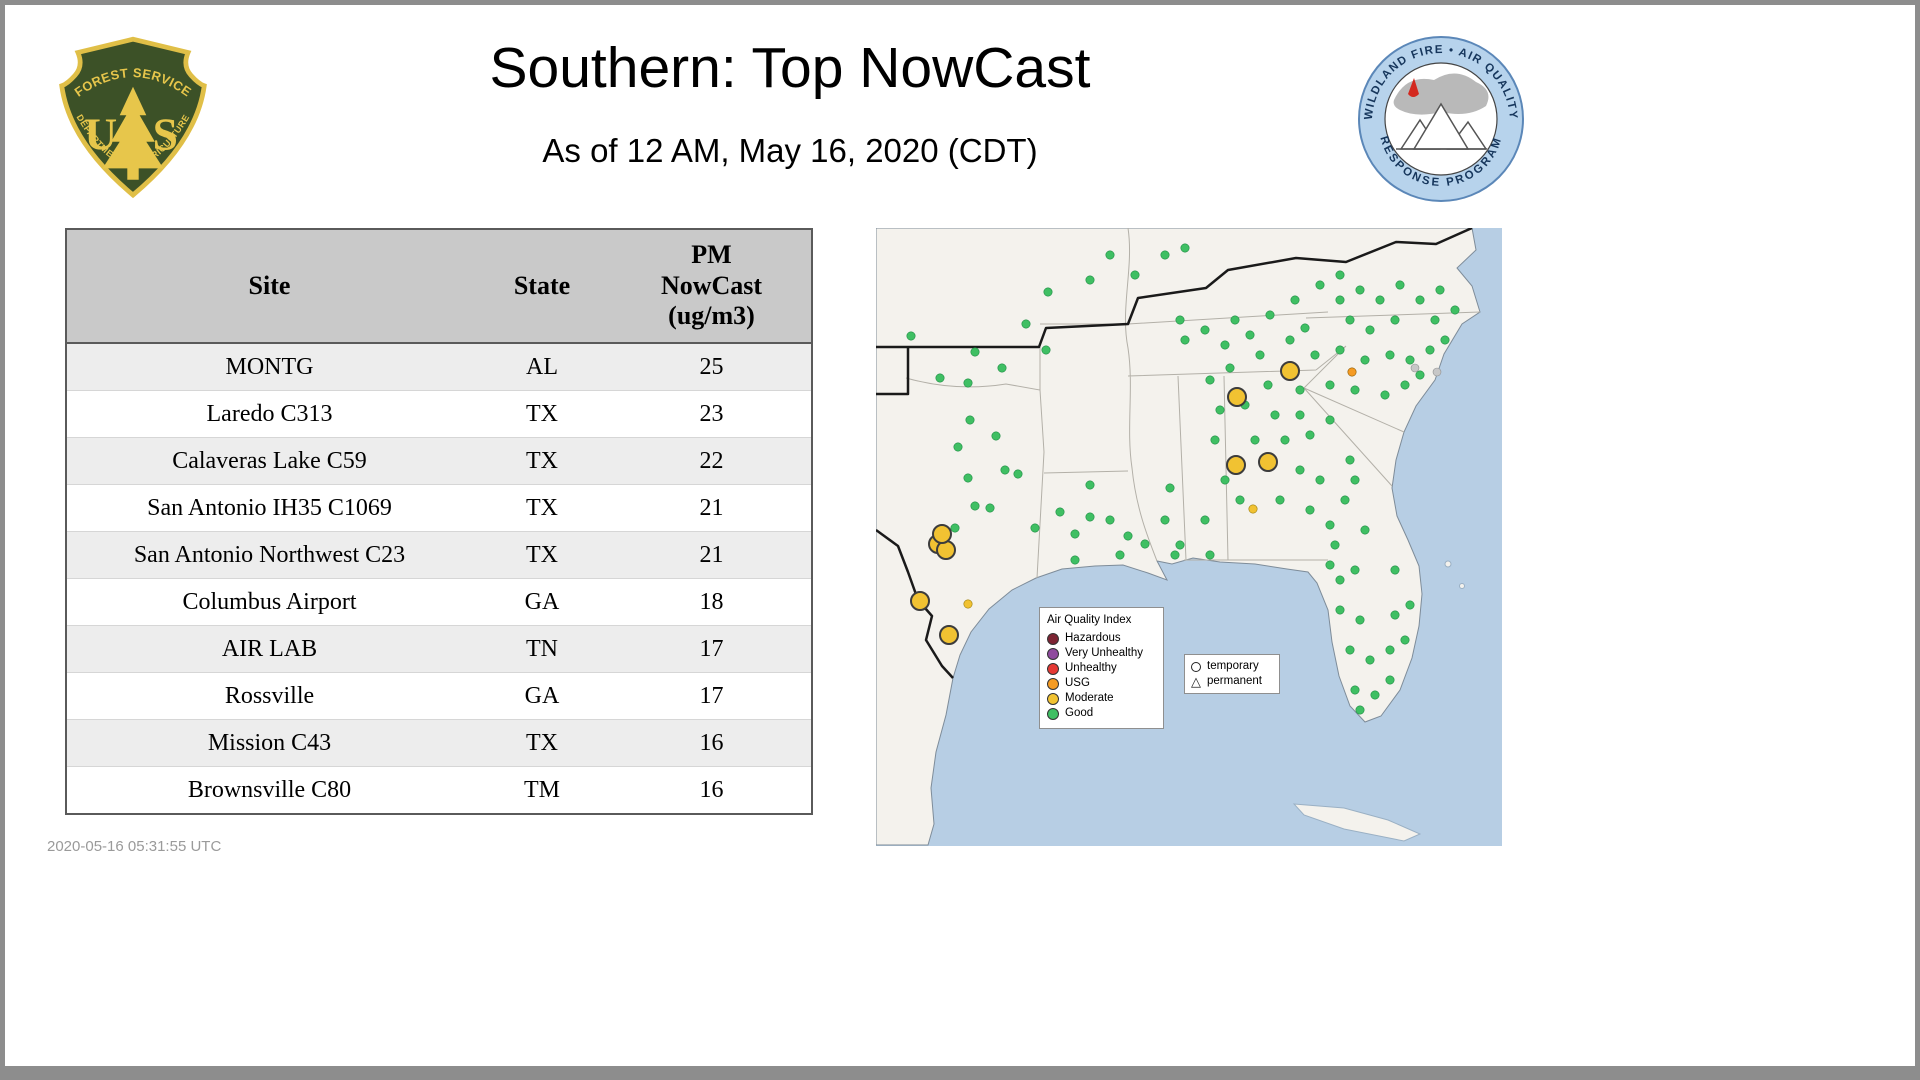 The height and width of the screenshot is (1080, 1920). I want to click on site-cell: AIR LAB, so click(269, 649).